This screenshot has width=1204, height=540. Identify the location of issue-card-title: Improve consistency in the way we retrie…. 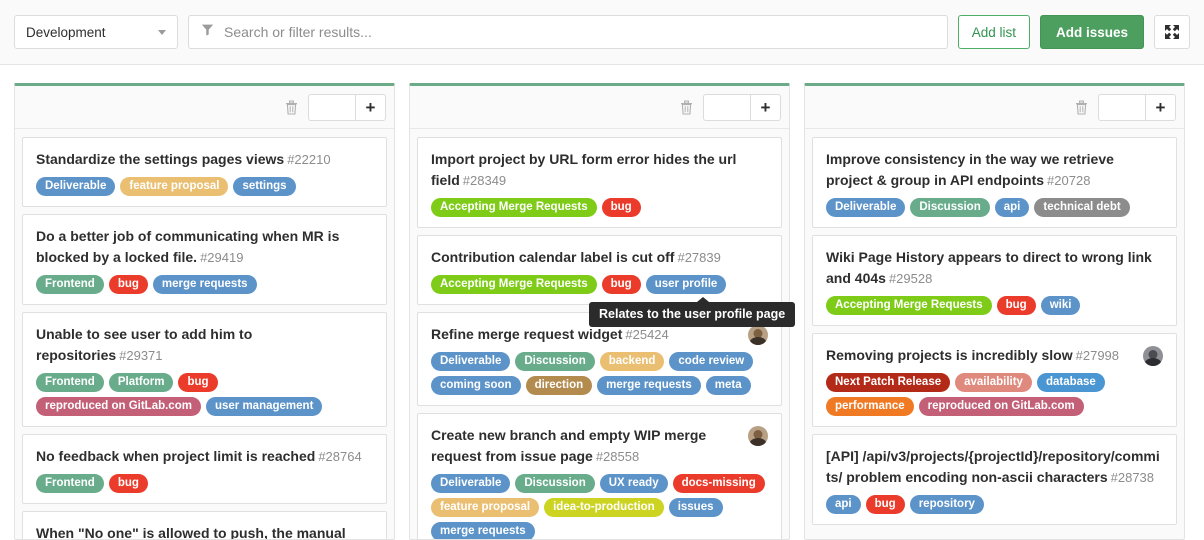
(994, 170).